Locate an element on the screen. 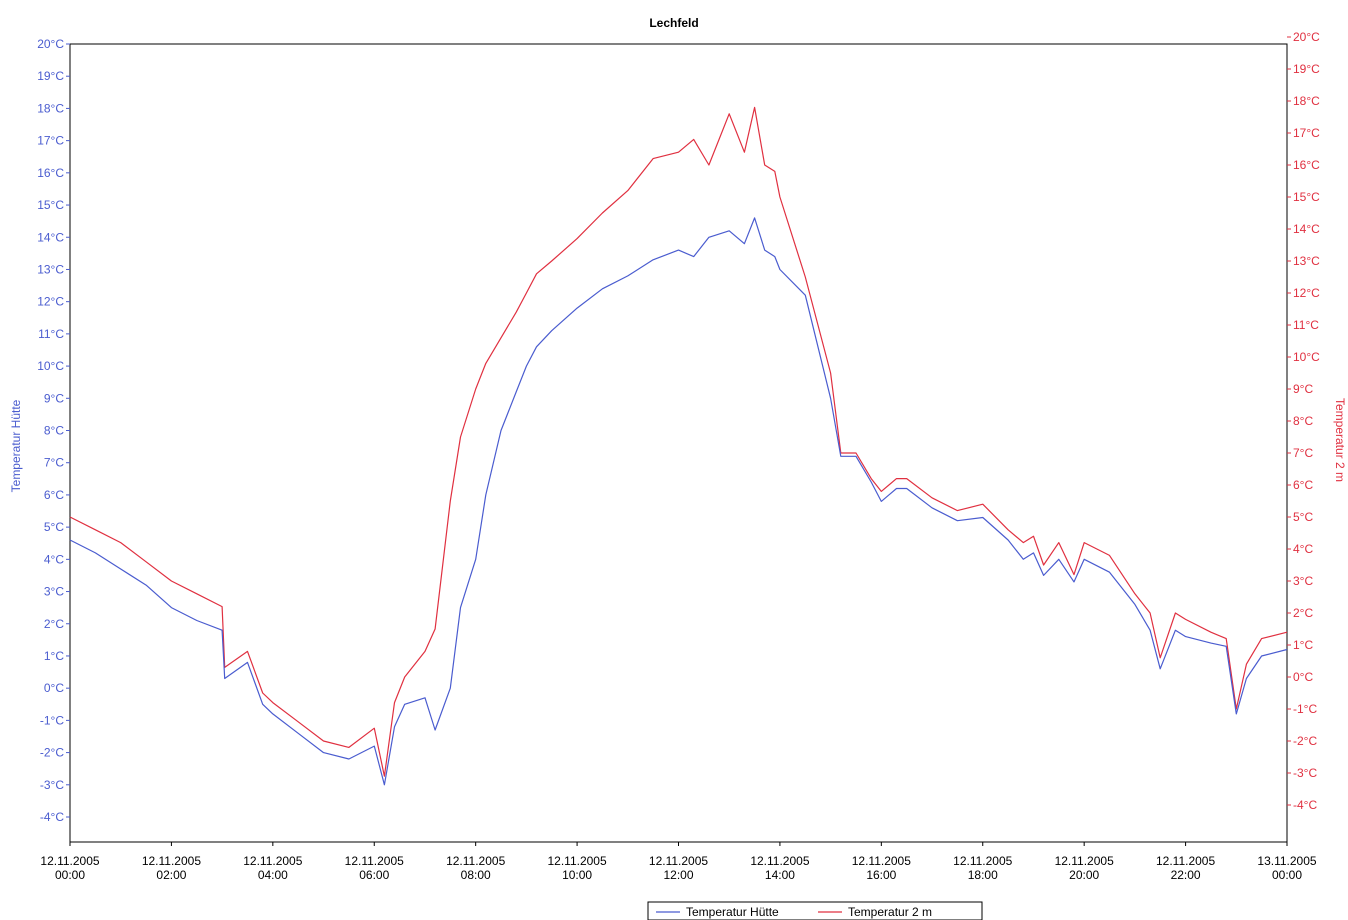 The height and width of the screenshot is (920, 1348). right-tick-label: 8°C is located at coordinates (1303, 421).